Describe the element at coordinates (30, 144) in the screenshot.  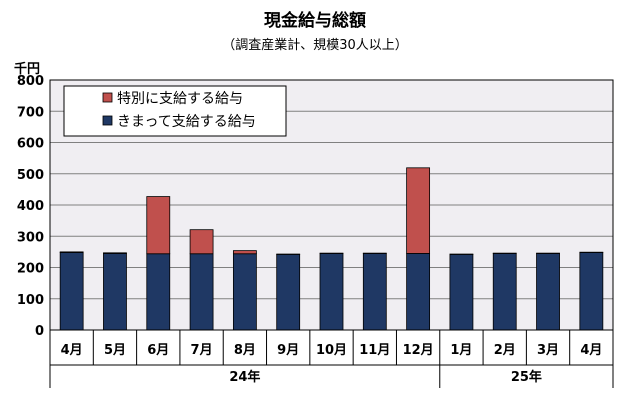
I see `y-tick-label: 600` at that location.